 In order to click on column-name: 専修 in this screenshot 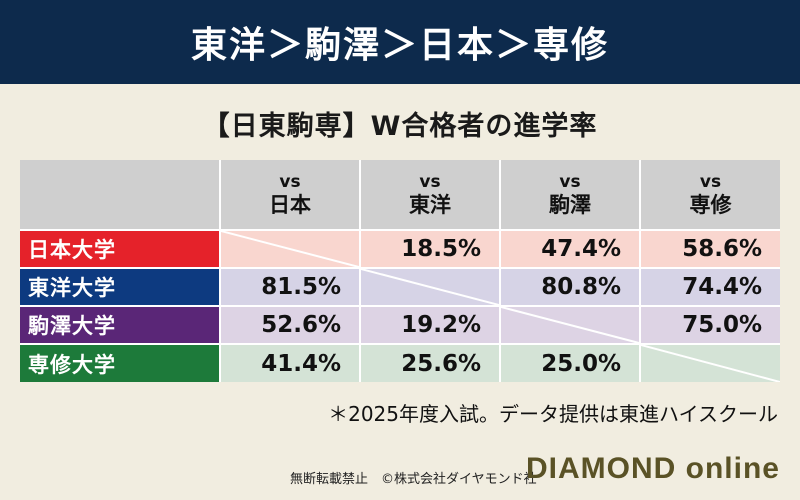, I will do `click(710, 204)`.